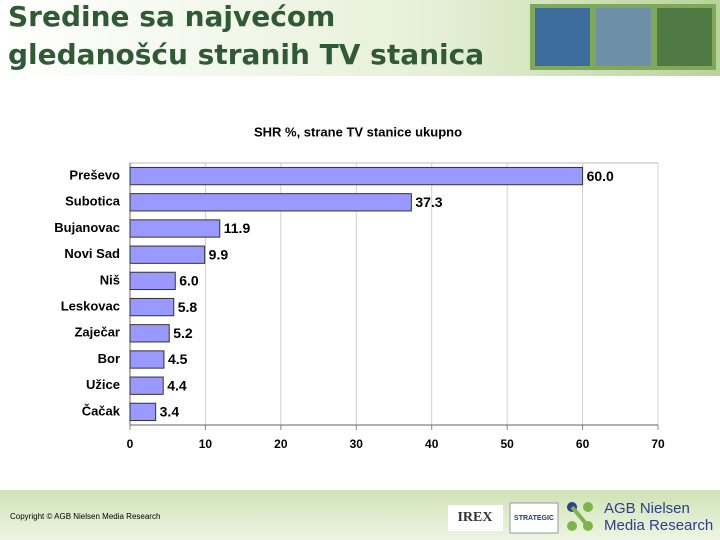 The image size is (720, 540). What do you see at coordinates (428, 202) in the screenshot?
I see `value-label: 37.3` at bounding box center [428, 202].